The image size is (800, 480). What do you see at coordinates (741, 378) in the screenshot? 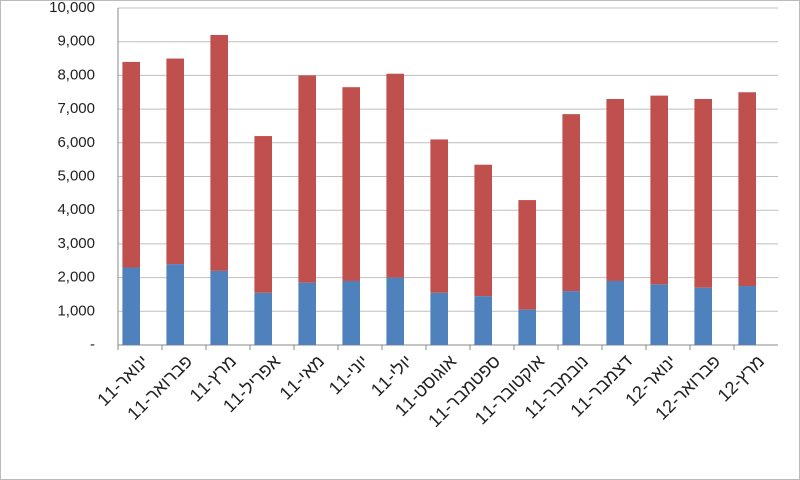
I see `x-tick-label: מרץ-12` at bounding box center [741, 378].